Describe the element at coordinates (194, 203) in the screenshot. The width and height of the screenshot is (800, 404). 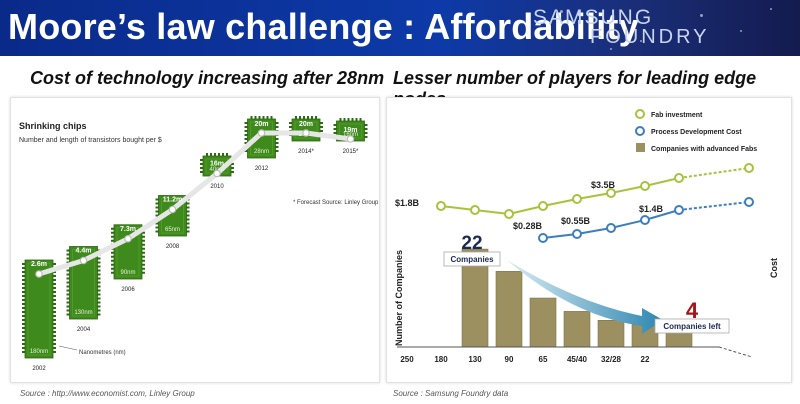
I see `trend-line` at that location.